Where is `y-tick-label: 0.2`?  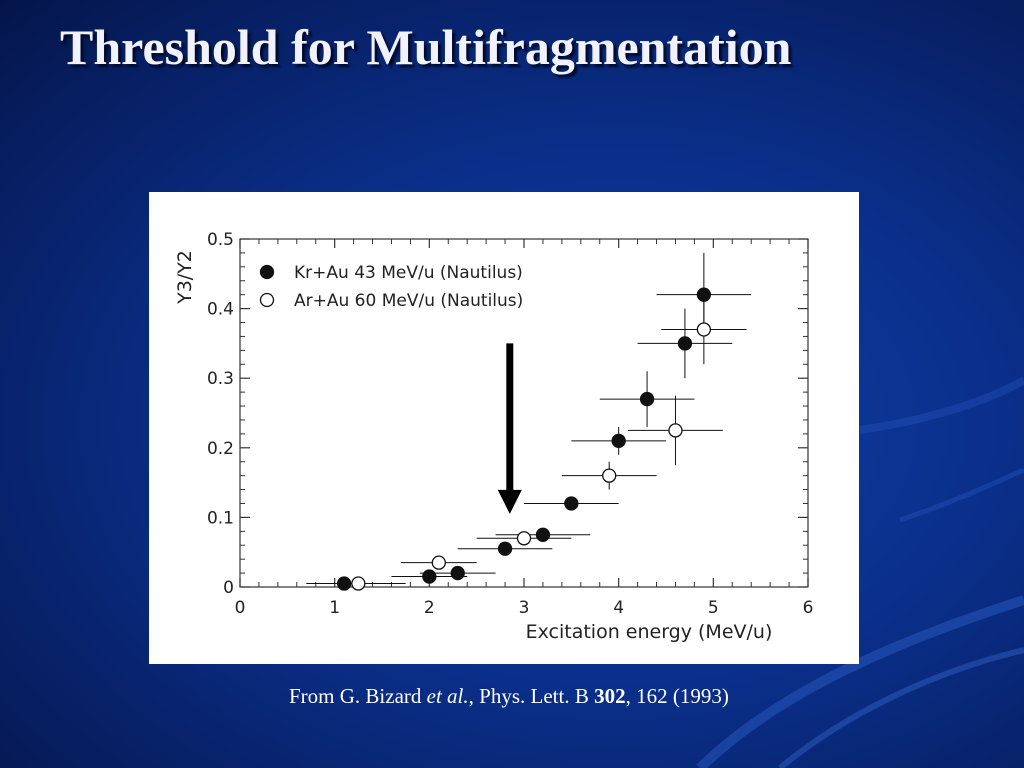 y-tick-label: 0.2 is located at coordinates (220, 449).